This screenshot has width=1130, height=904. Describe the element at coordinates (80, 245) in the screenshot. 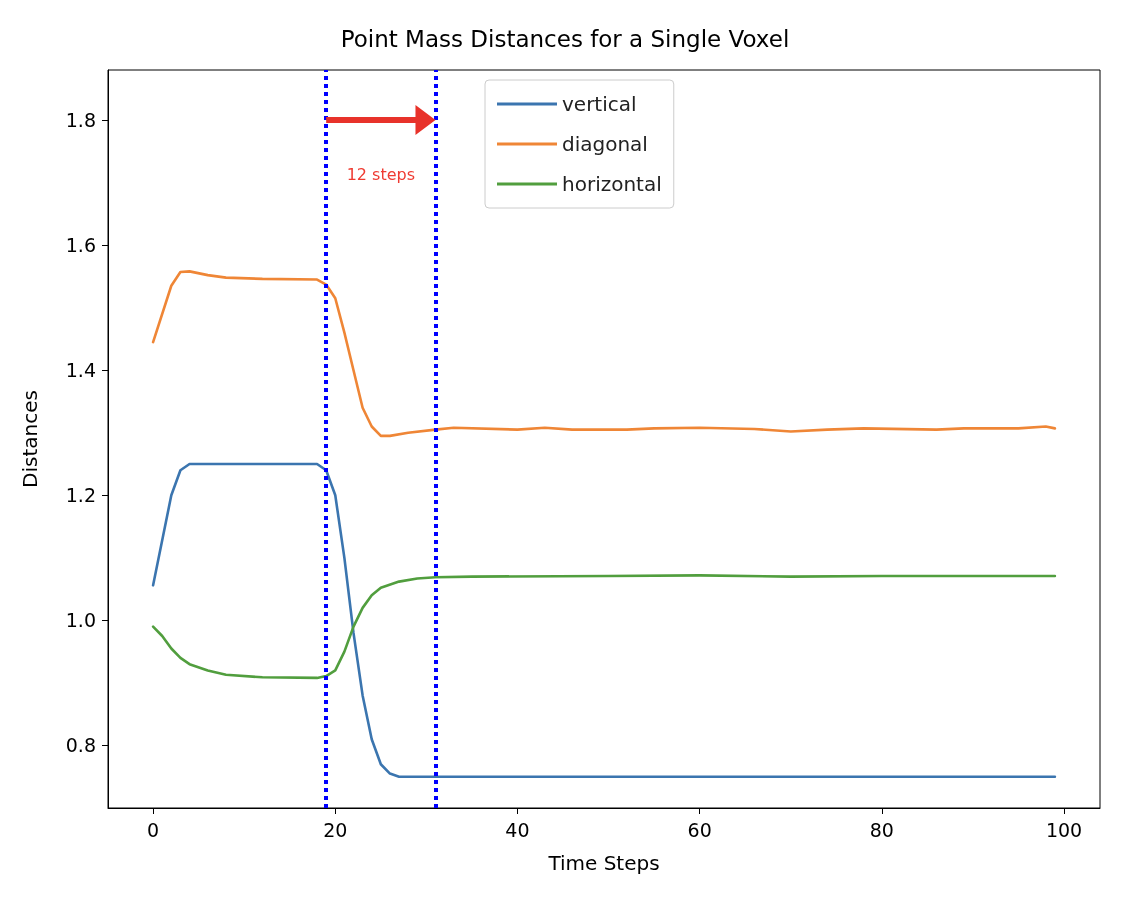

I see `y-tick-label: 1.6` at that location.